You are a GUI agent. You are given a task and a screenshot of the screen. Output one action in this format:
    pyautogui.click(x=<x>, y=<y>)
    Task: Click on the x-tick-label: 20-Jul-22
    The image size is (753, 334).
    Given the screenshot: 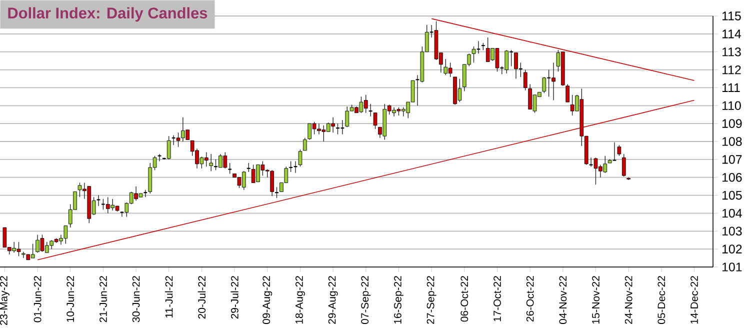 What is the action you would take?
    pyautogui.click(x=202, y=297)
    